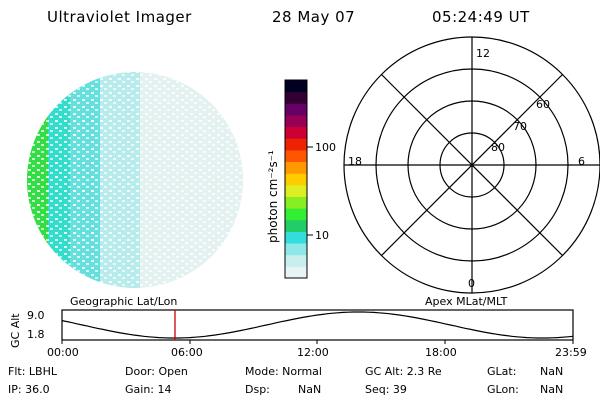 The image size is (600, 400). Describe the element at coordinates (314, 17) in the screenshot. I see `observation-date: 28 May 07` at that location.